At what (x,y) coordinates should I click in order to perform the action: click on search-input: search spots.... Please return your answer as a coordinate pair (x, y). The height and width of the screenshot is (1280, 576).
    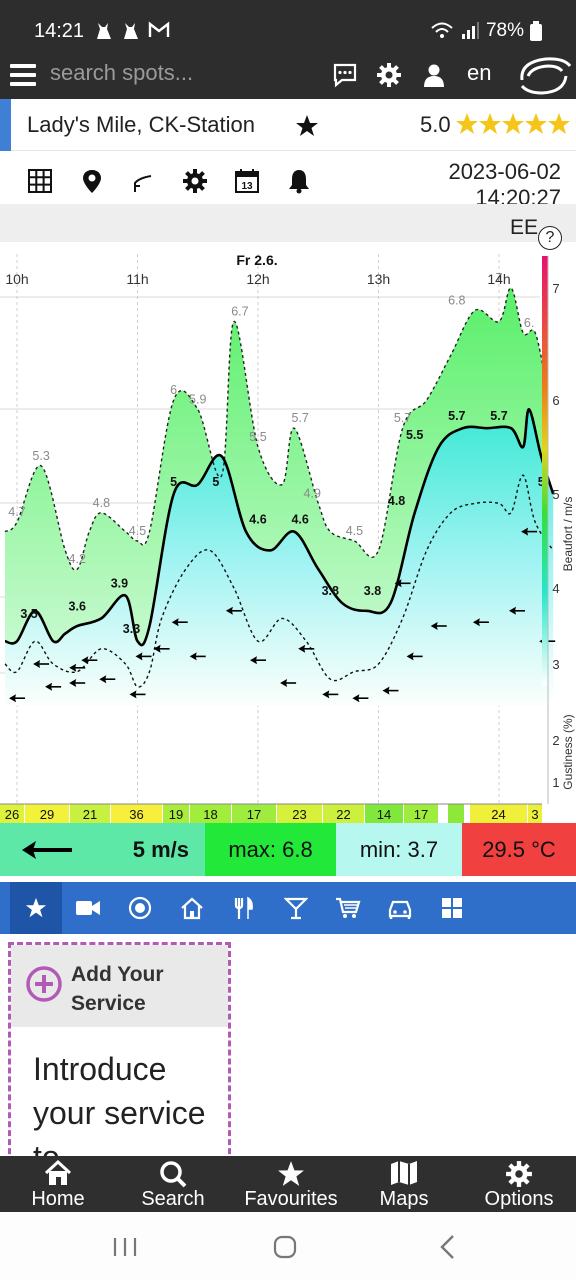
    Looking at the image, I should click on (122, 72).